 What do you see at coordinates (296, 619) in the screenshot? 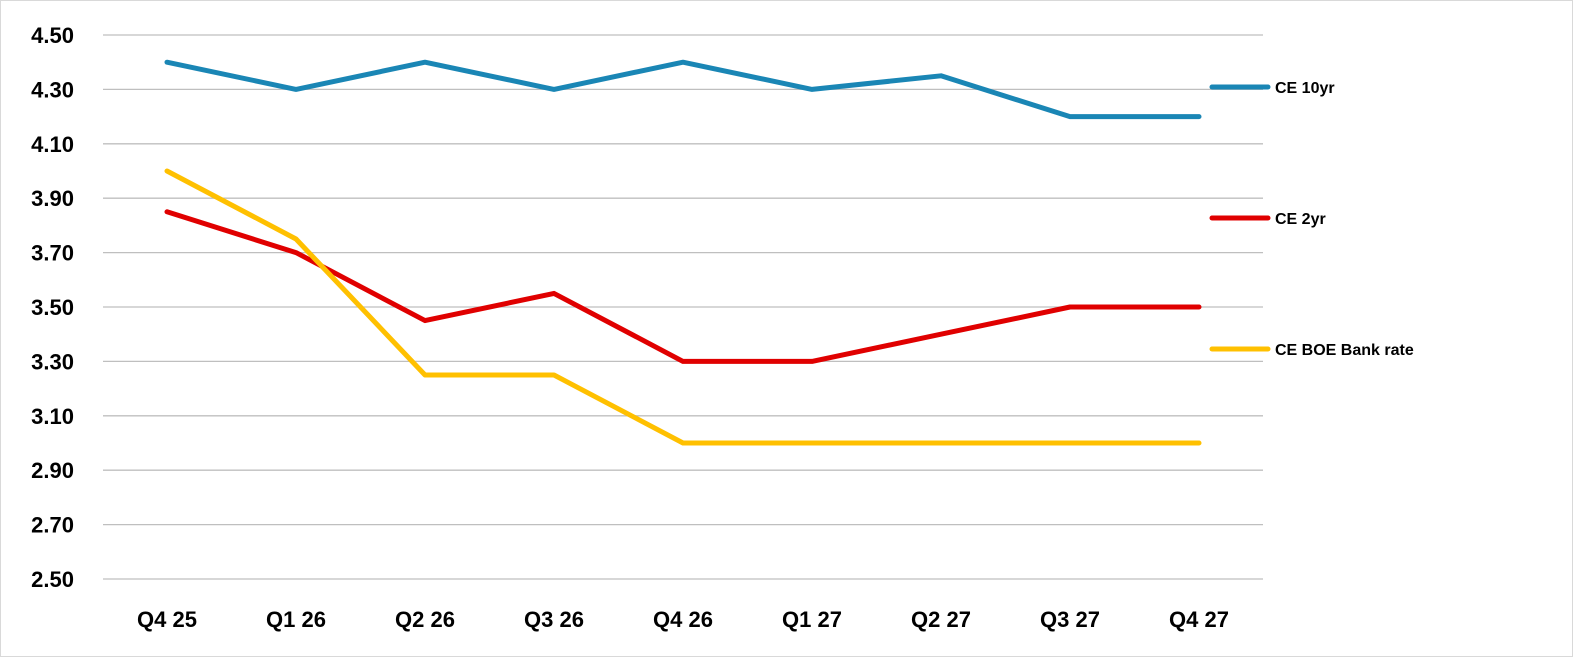
I see `x-tick-label: Q1 26` at bounding box center [296, 619].